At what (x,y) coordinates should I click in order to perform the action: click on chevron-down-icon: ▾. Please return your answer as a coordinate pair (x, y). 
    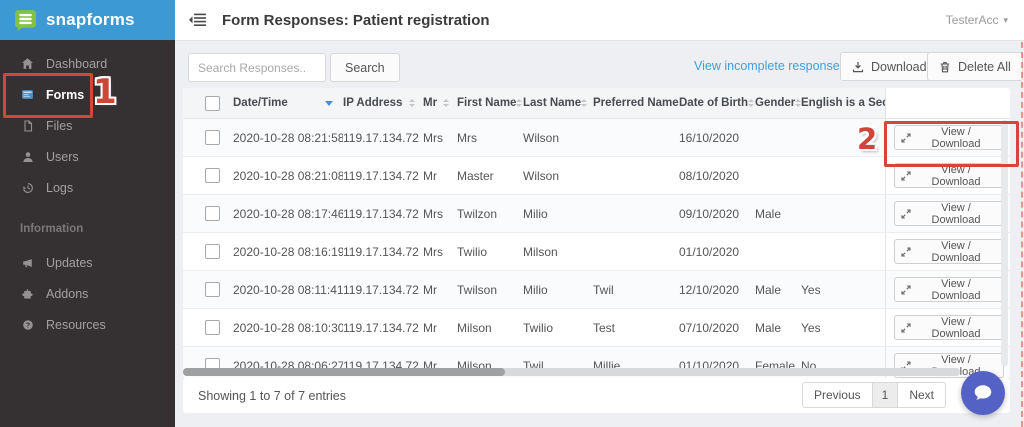
    Looking at the image, I should click on (1005, 19).